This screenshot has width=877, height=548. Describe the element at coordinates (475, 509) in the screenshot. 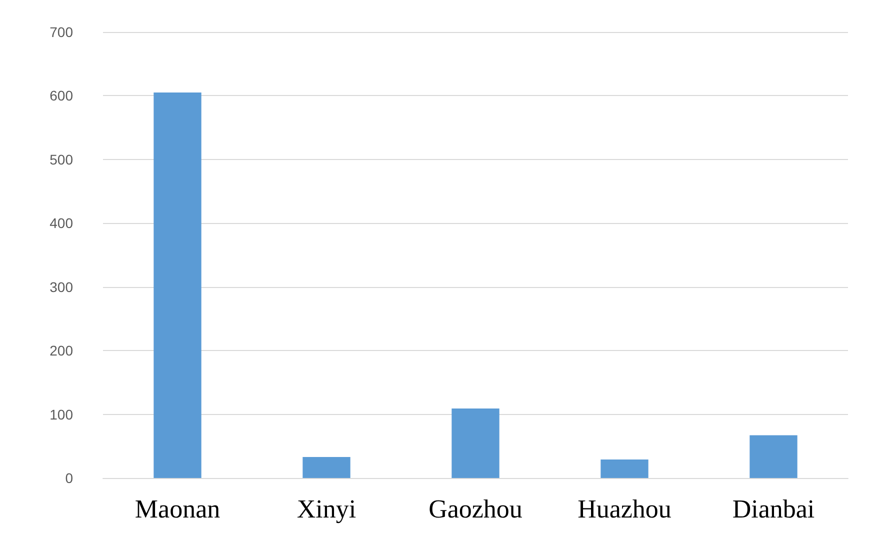

I see `x-tick-label: Gaozhou` at that location.